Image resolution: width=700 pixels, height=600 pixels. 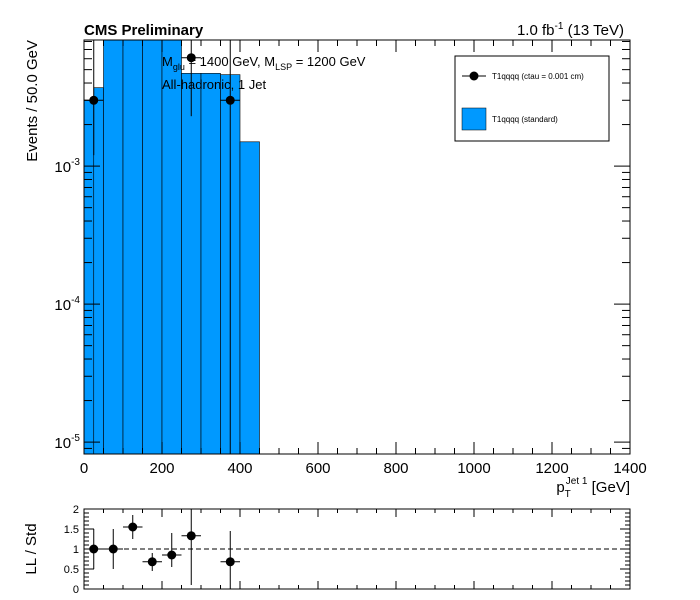 What do you see at coordinates (538, 76) in the screenshot?
I see `legend-entry-llp: T1qqqq (ctau = 0.001 cm)` at bounding box center [538, 76].